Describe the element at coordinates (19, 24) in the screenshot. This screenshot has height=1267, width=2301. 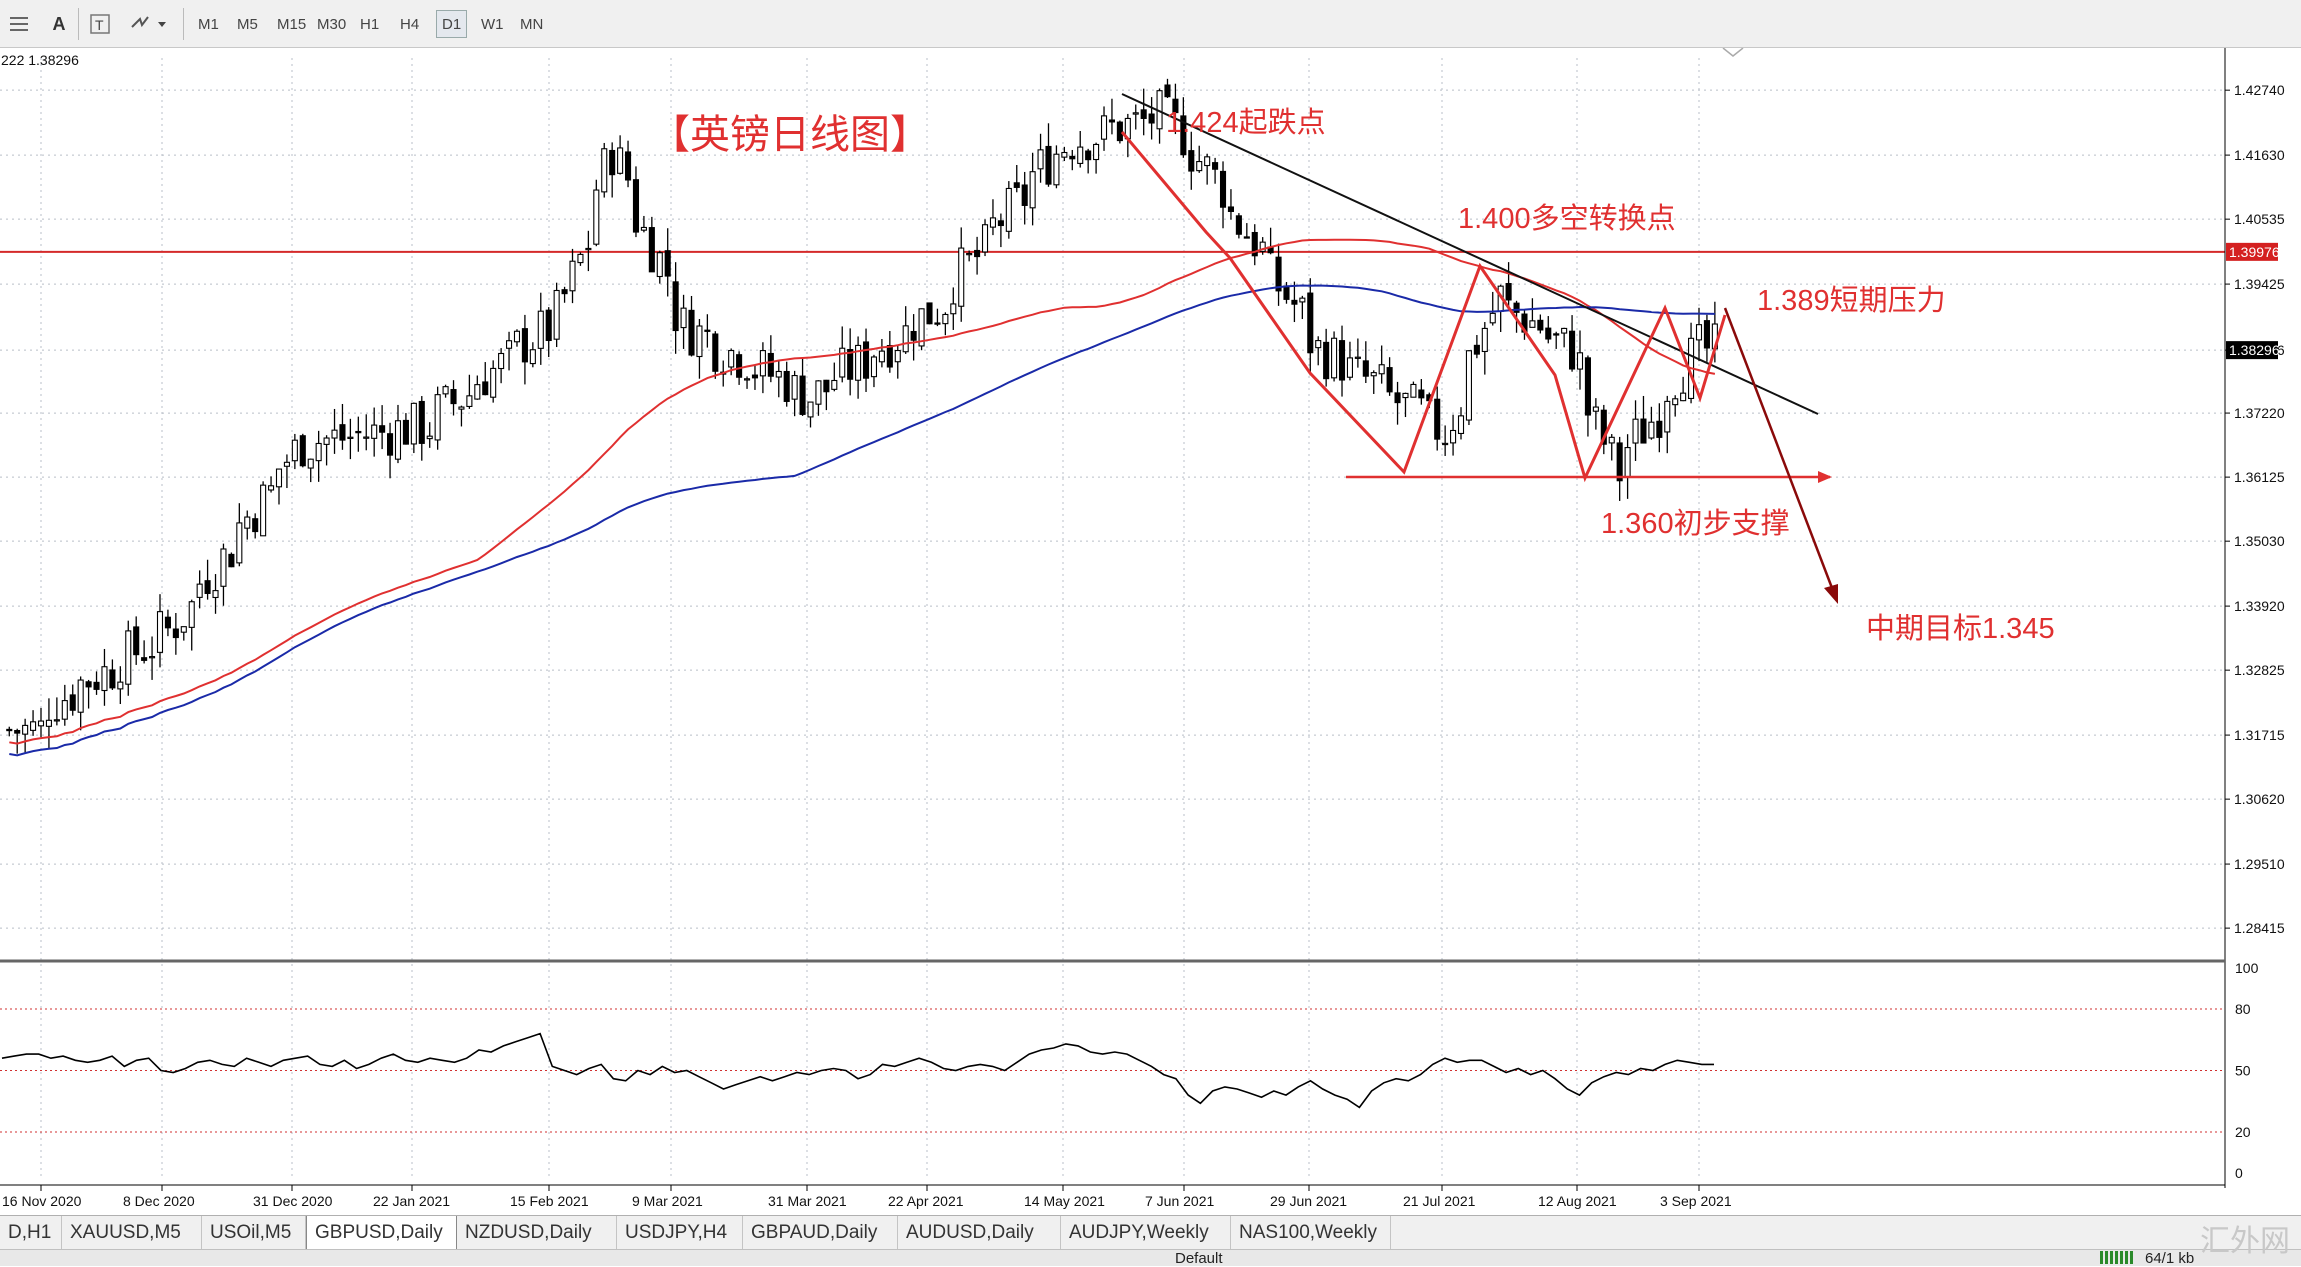
I see `crosshair-list-icon` at that location.